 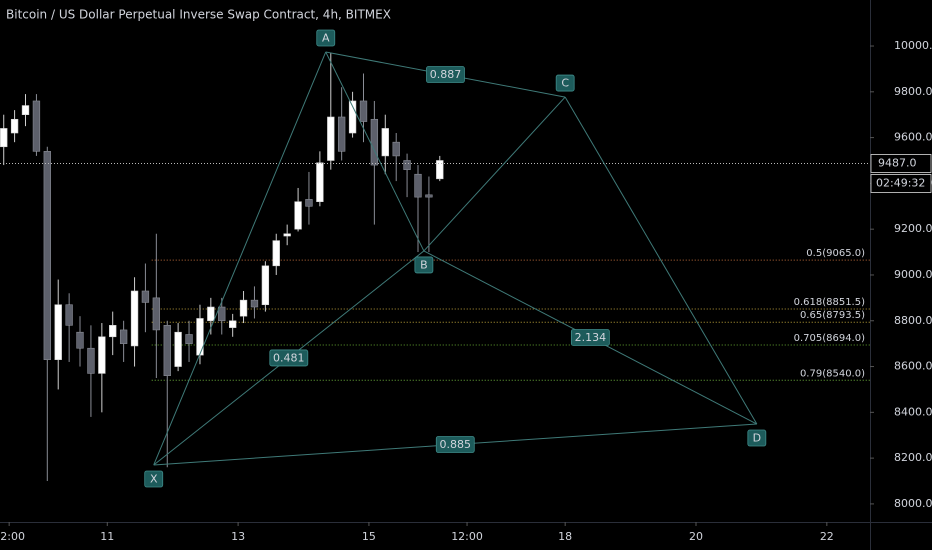 I want to click on ratio-label: 0.887, so click(x=446, y=74).